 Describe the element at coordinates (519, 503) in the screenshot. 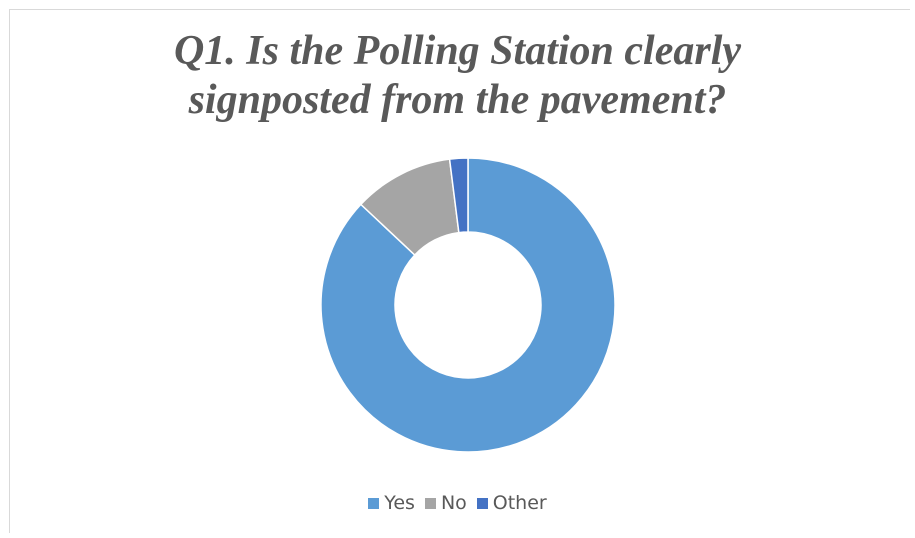

I see `legend-label-other: Other` at that location.